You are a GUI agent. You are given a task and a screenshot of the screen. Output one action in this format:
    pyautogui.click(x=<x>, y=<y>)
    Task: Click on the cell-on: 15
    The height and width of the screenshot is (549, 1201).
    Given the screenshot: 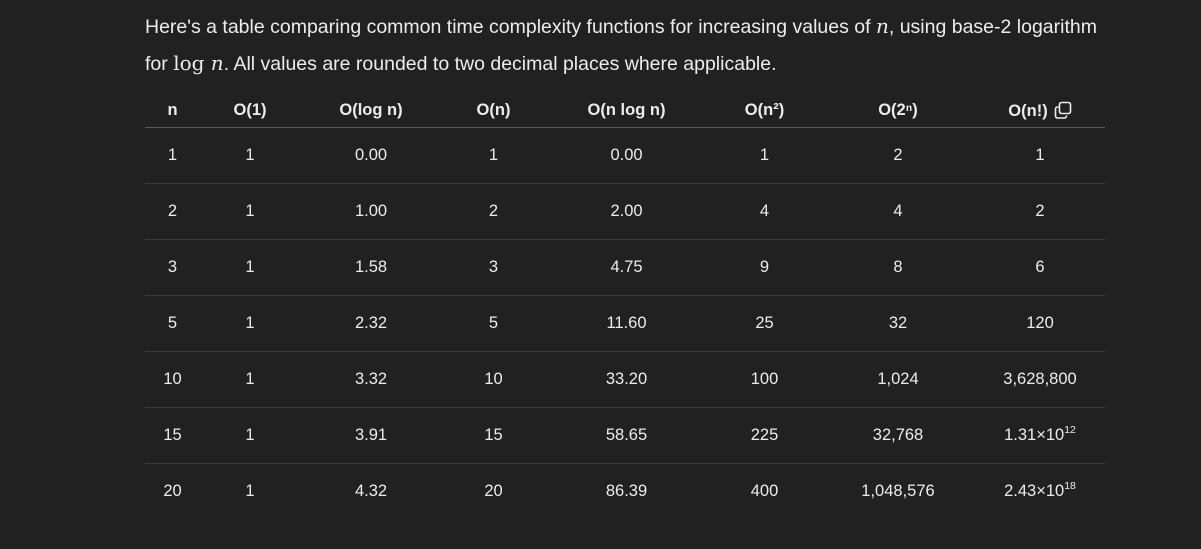 What is the action you would take?
    pyautogui.click(x=493, y=435)
    